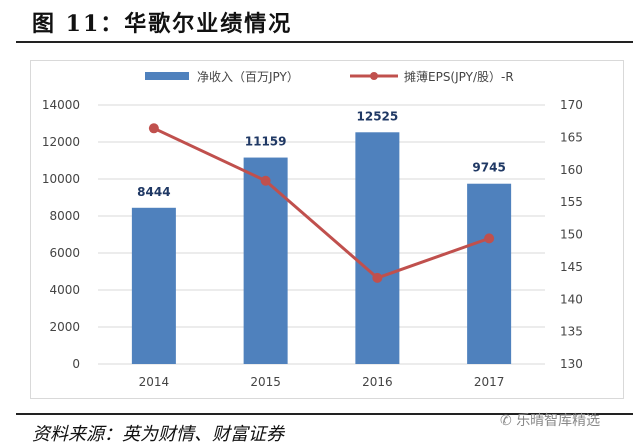  What do you see at coordinates (167, 76) in the screenshot?
I see `legend-bar-swatch` at bounding box center [167, 76].